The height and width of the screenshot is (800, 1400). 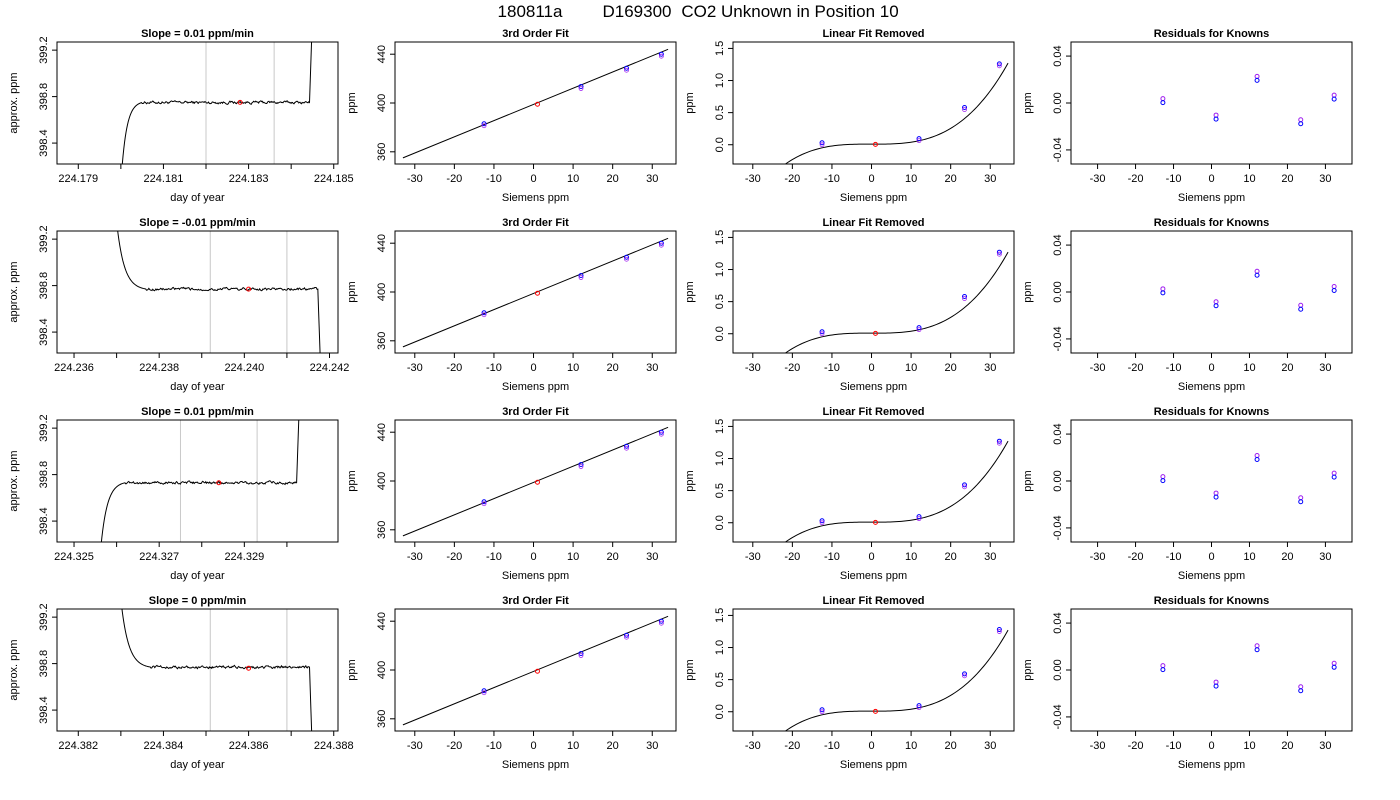 I want to click on x-tick-label-r0c2-2: -10, so click(x=832, y=179).